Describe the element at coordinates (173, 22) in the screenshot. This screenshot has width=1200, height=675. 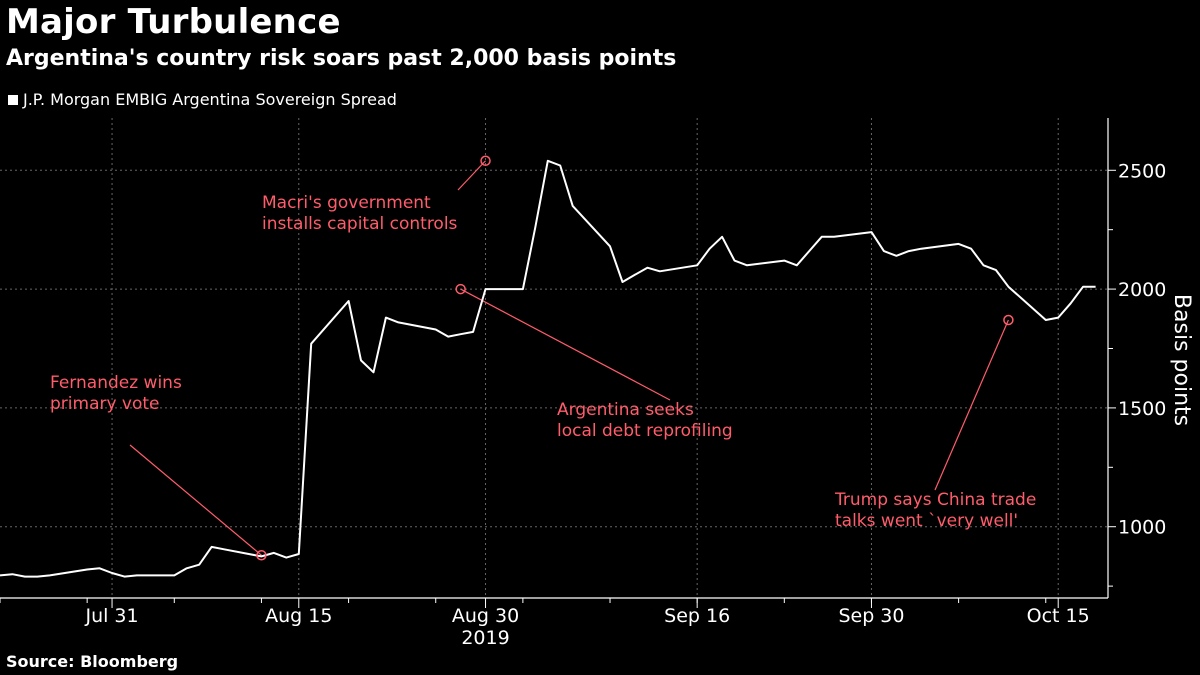
I see `chart-title: Major Turbulence` at that location.